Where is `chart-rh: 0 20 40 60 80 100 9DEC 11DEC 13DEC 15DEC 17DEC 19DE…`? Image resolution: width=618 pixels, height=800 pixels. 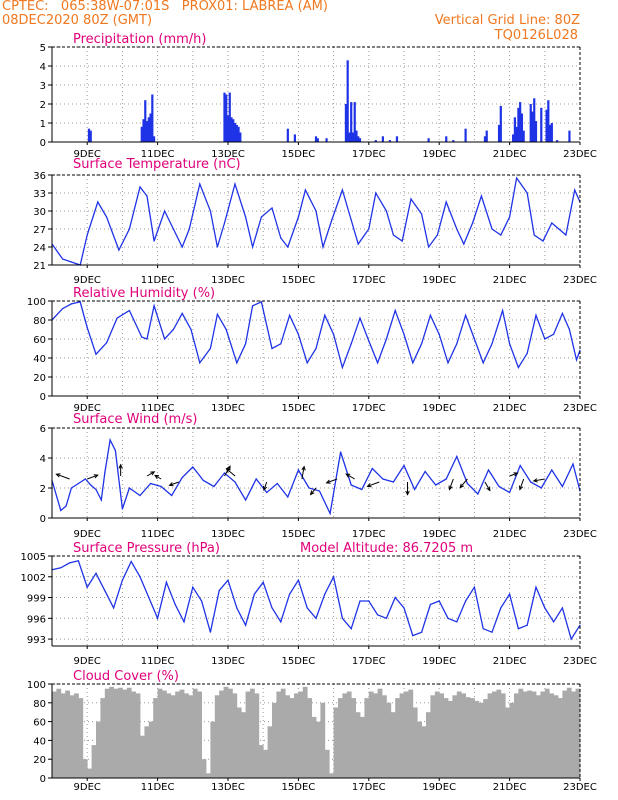 chart-rh: 0 20 40 60 80 100 9DEC 11DEC 13DEC 15DEC 17DEC 19DE… is located at coordinates (312, 350).